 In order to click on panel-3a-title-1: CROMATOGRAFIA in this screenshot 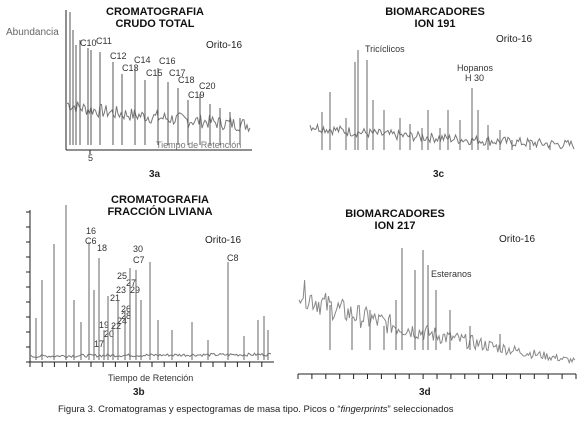, I will do `click(155, 12)`.